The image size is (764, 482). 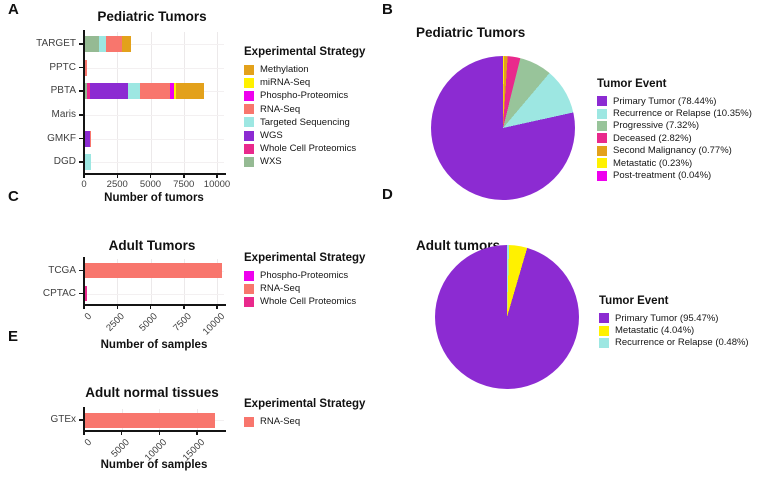 I want to click on legend-item: Deceased (2.82%), so click(x=674, y=138).